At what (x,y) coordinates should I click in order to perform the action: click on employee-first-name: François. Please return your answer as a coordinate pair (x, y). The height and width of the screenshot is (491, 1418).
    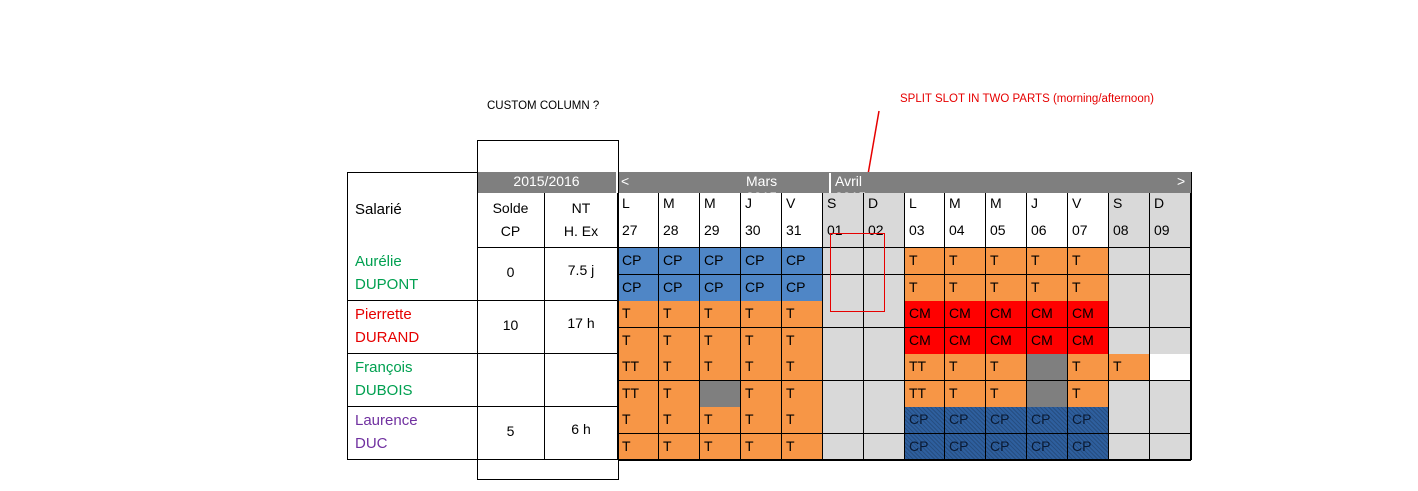
    Looking at the image, I should click on (384, 367).